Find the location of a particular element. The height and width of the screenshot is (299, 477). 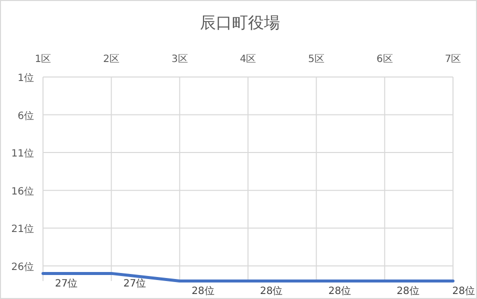

y-tick-label: 6位 is located at coordinates (26, 116).